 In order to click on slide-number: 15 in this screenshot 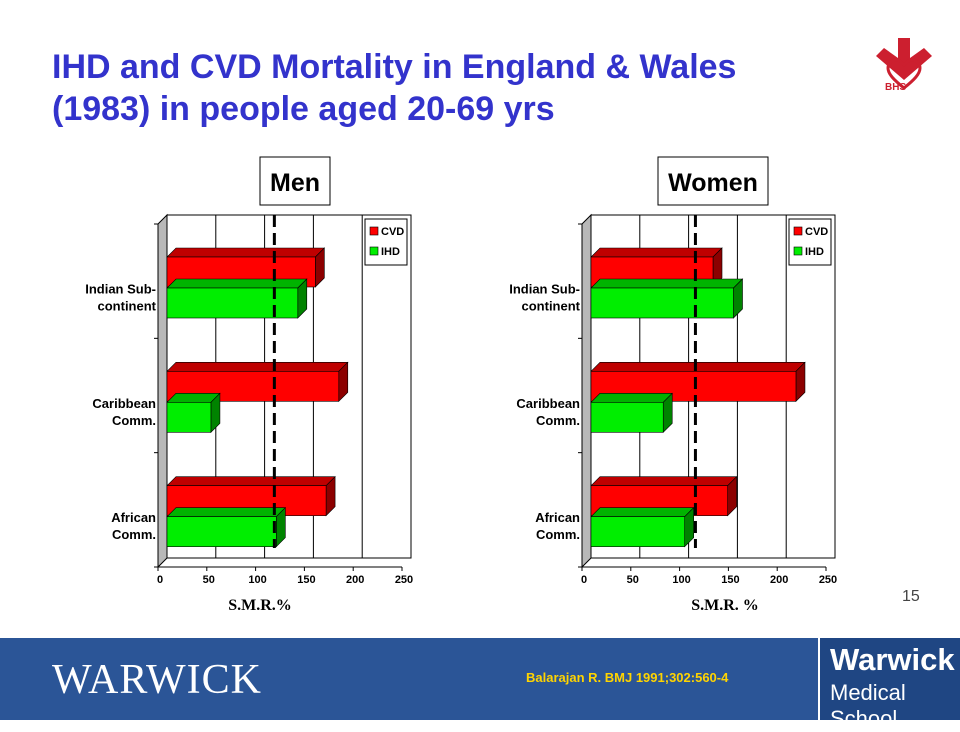, I will do `click(911, 596)`.